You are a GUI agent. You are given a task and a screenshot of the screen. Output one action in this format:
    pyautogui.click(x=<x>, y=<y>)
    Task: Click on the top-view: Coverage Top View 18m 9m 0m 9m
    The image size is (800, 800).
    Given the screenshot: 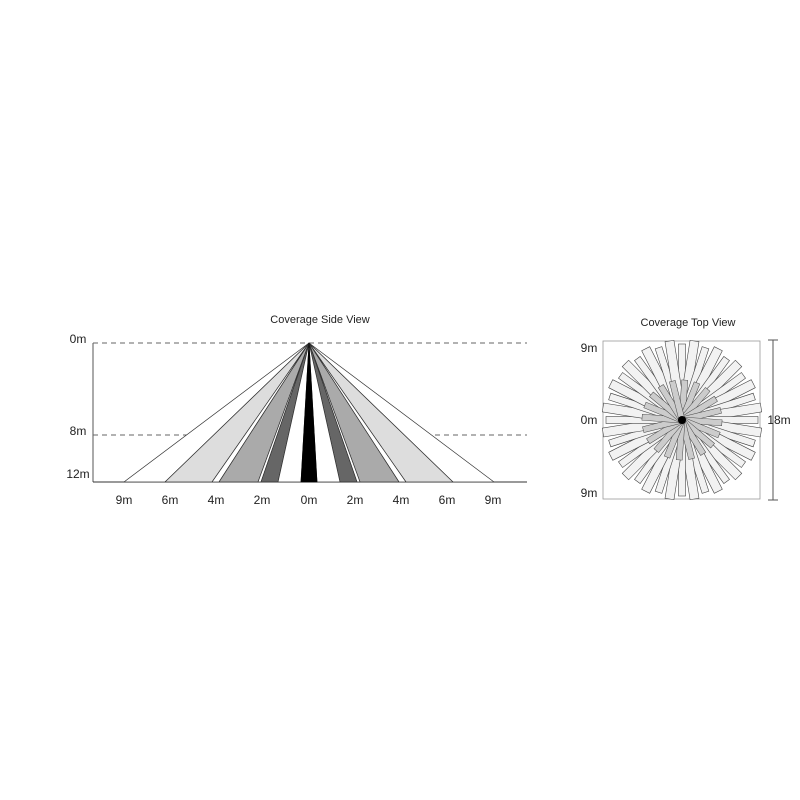 What is the action you would take?
    pyautogui.click(x=686, y=409)
    